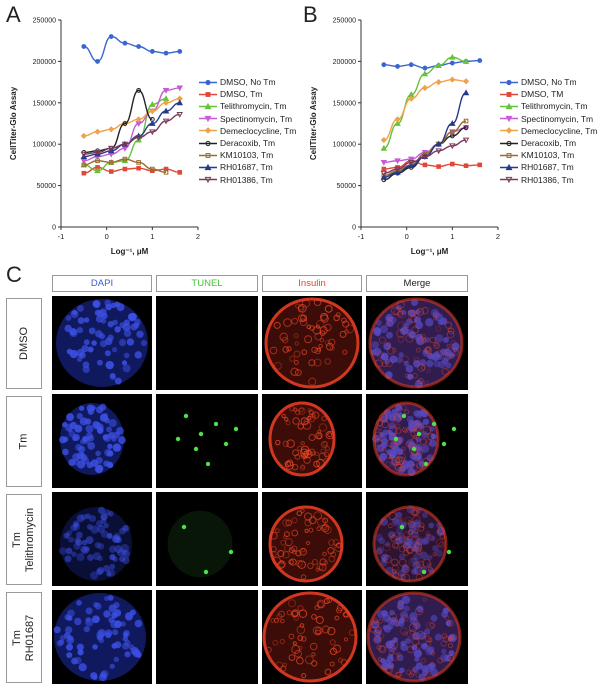 The image size is (614, 690). Describe the element at coordinates (548, 131) in the screenshot. I see `chart-b-legend-entry: Demeclocycline, Tm` at that location.